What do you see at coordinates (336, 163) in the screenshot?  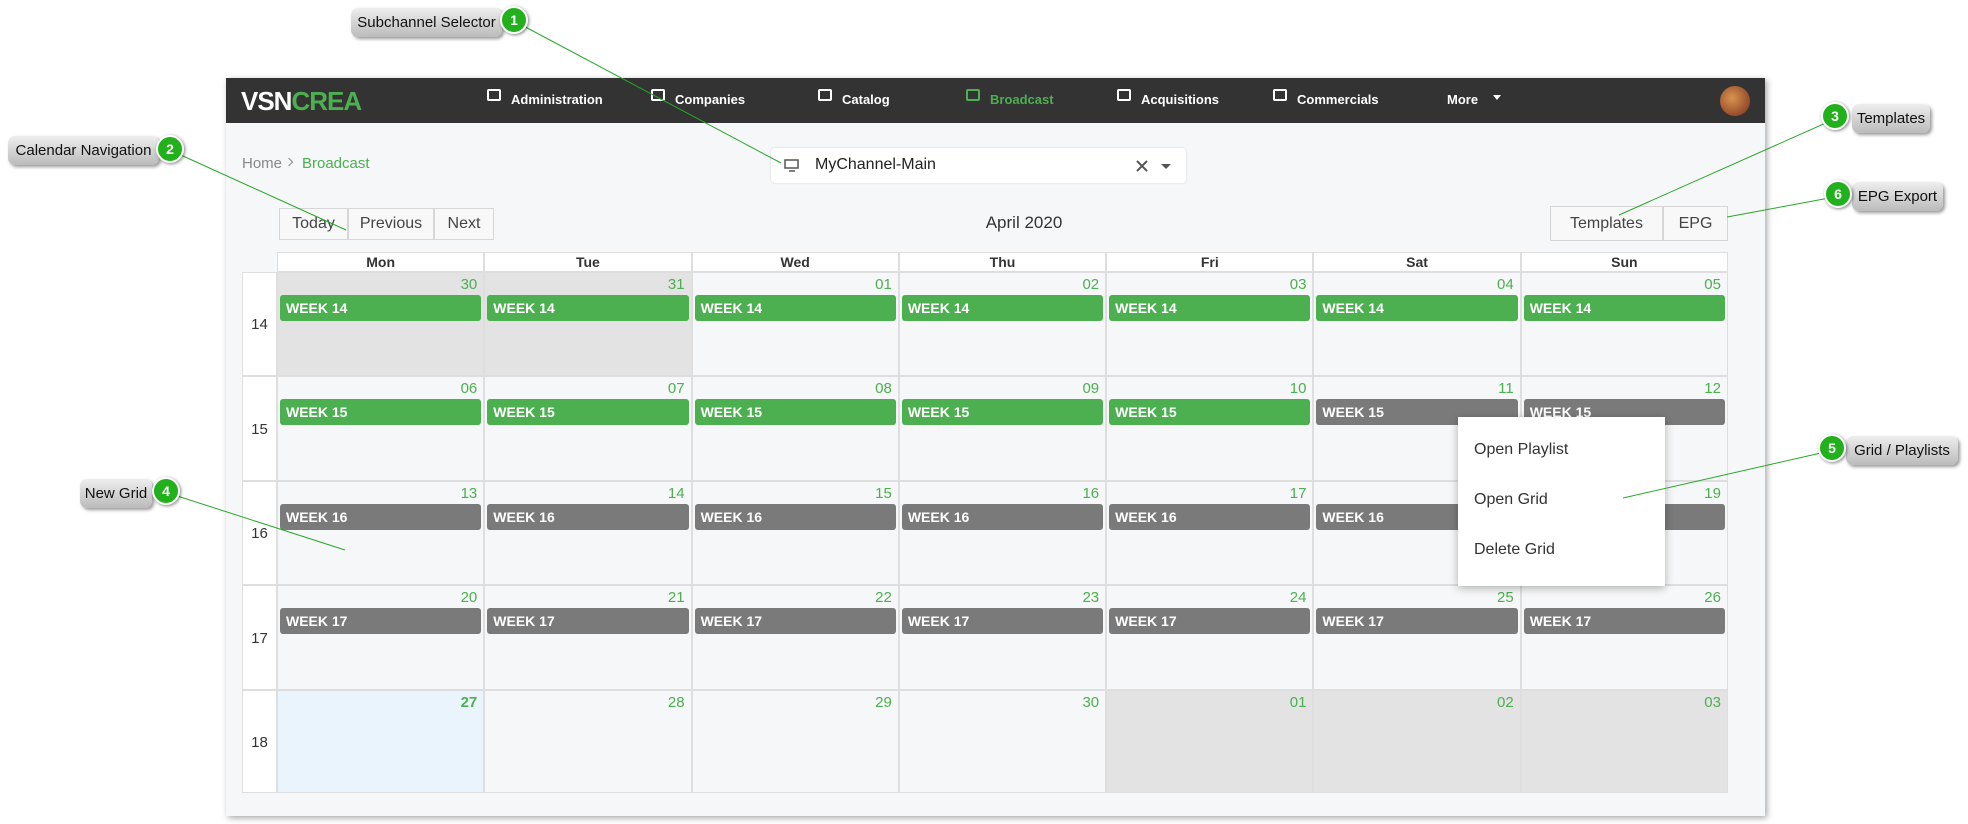 I see `breadcrumb-item: Broadcast` at bounding box center [336, 163].